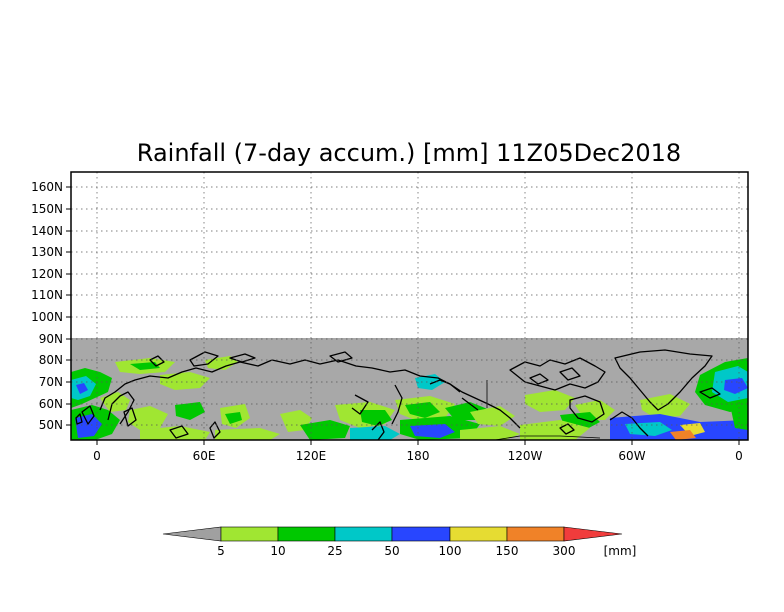  What do you see at coordinates (51, 360) in the screenshot?
I see `lat-label: 80N` at bounding box center [51, 360].